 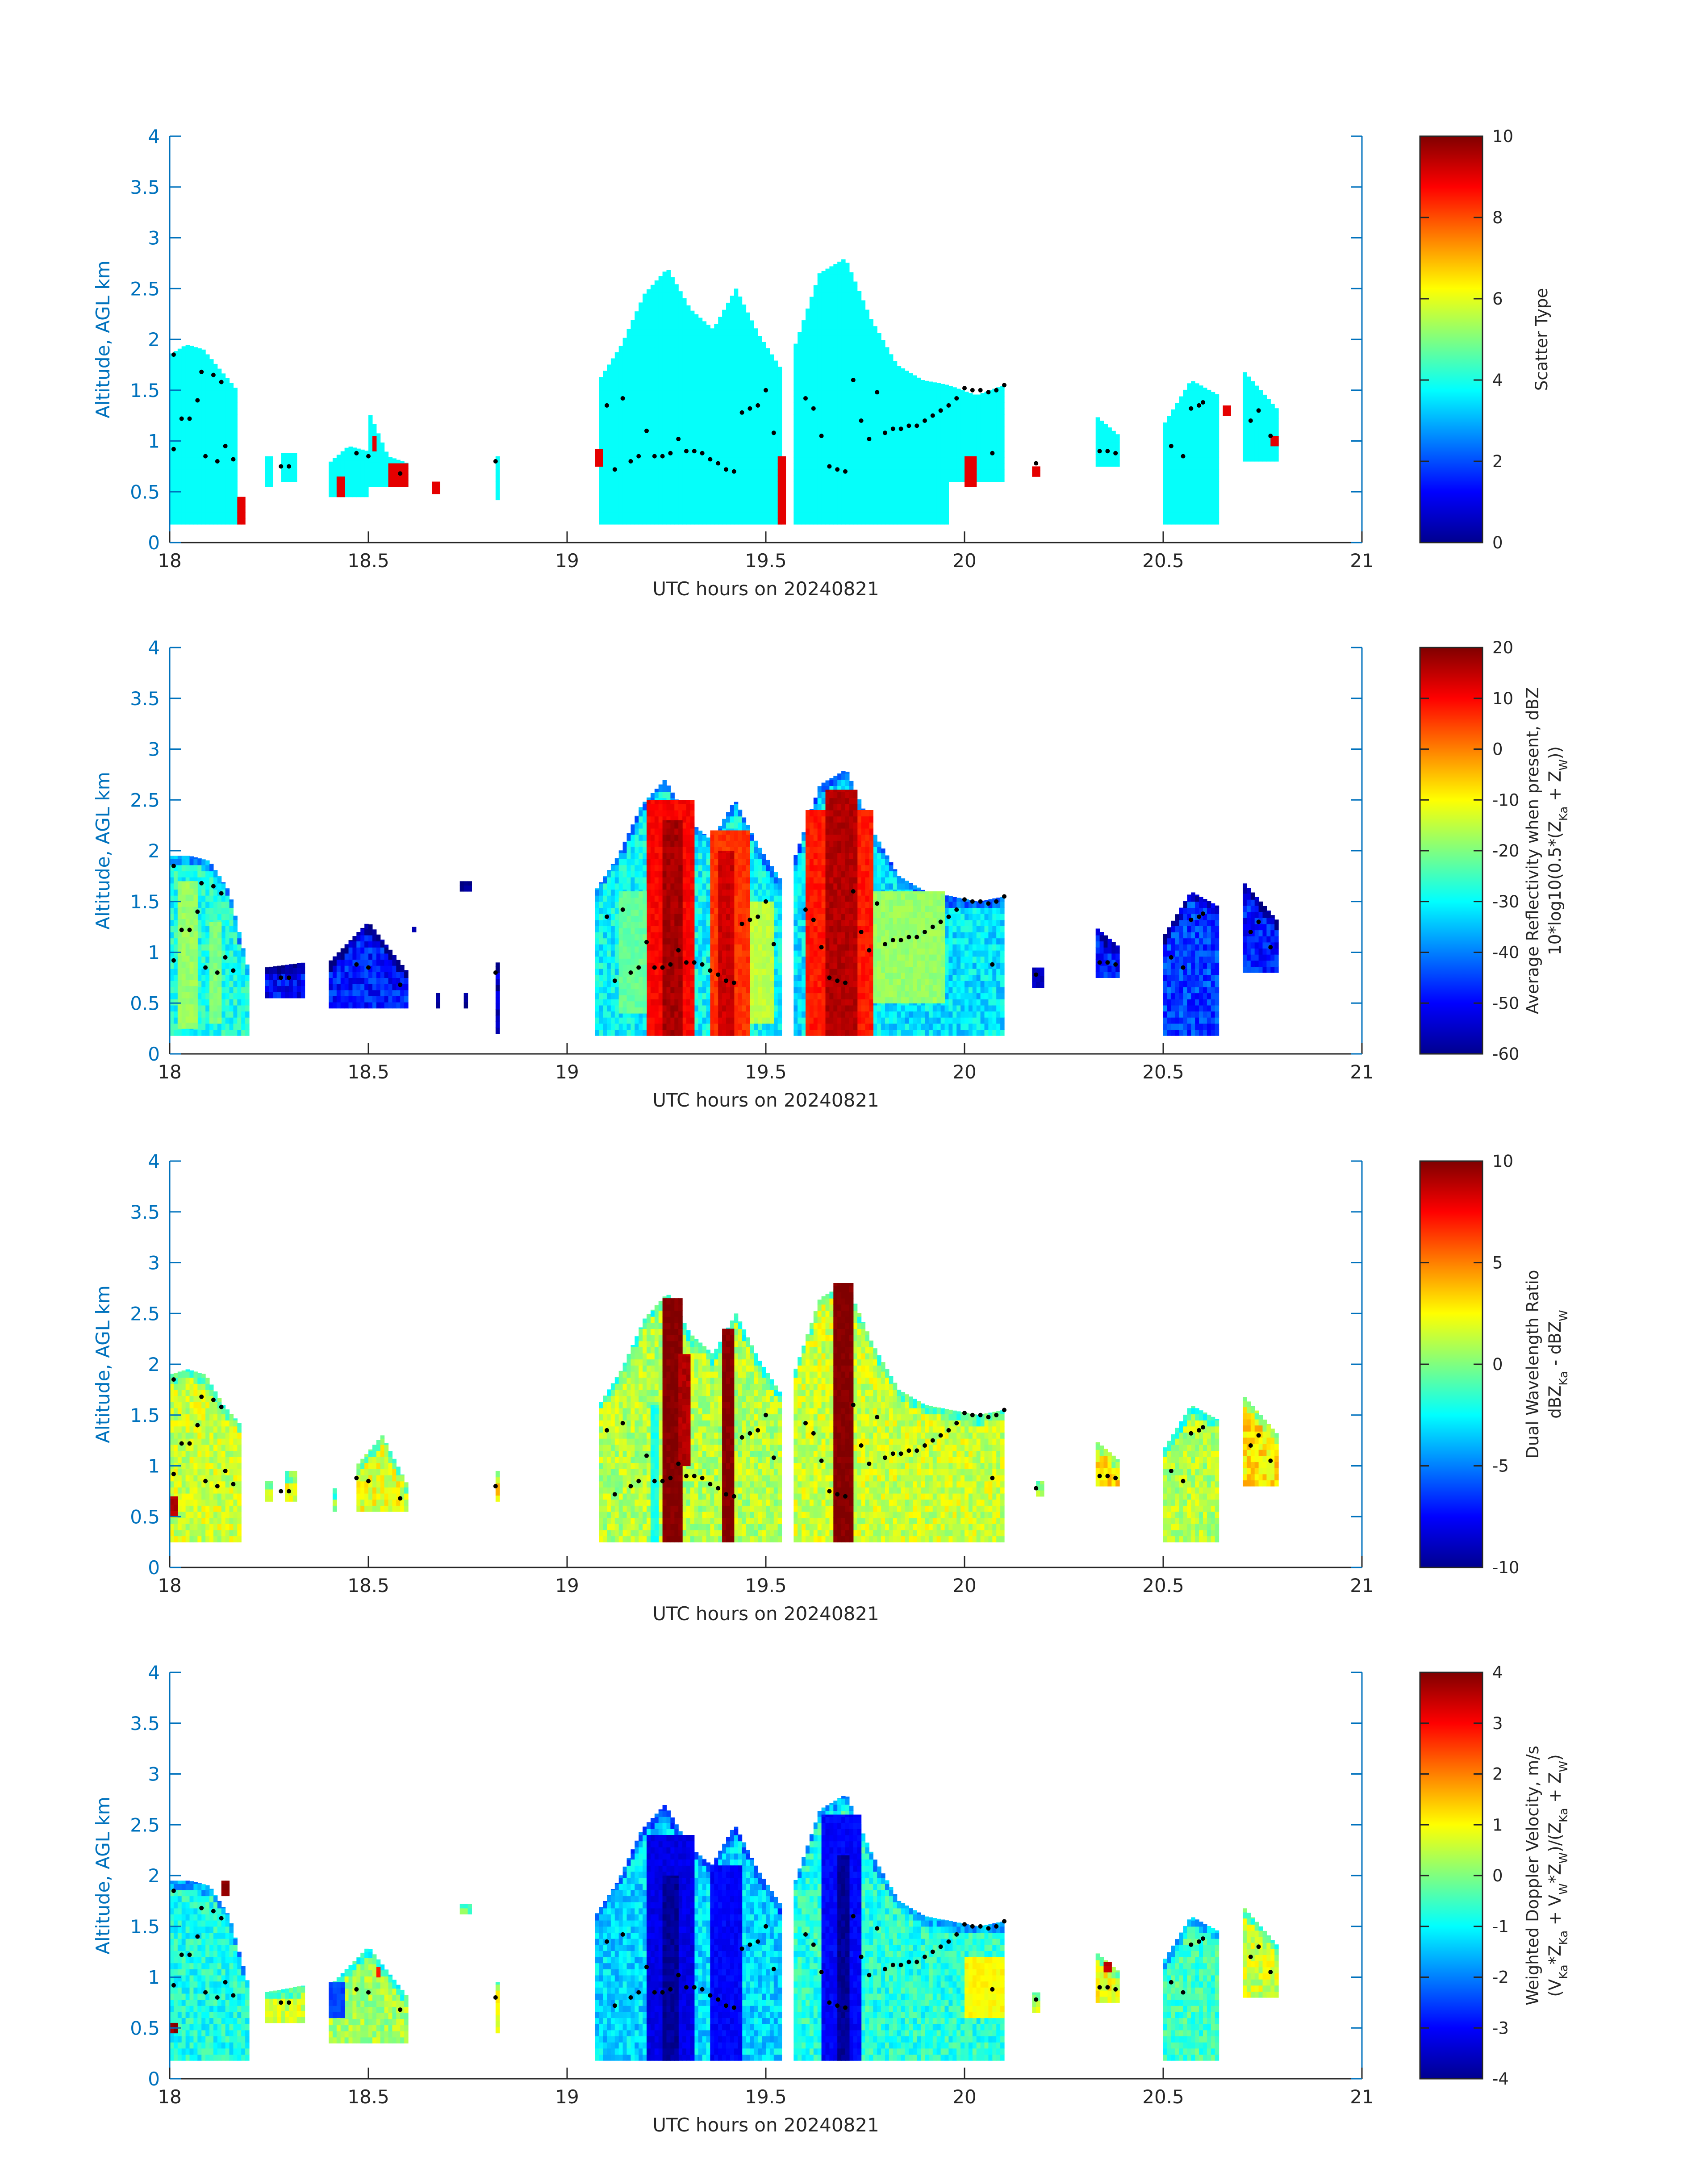 What do you see at coordinates (154, 238) in the screenshot?
I see `y-tick-label: 3` at bounding box center [154, 238].